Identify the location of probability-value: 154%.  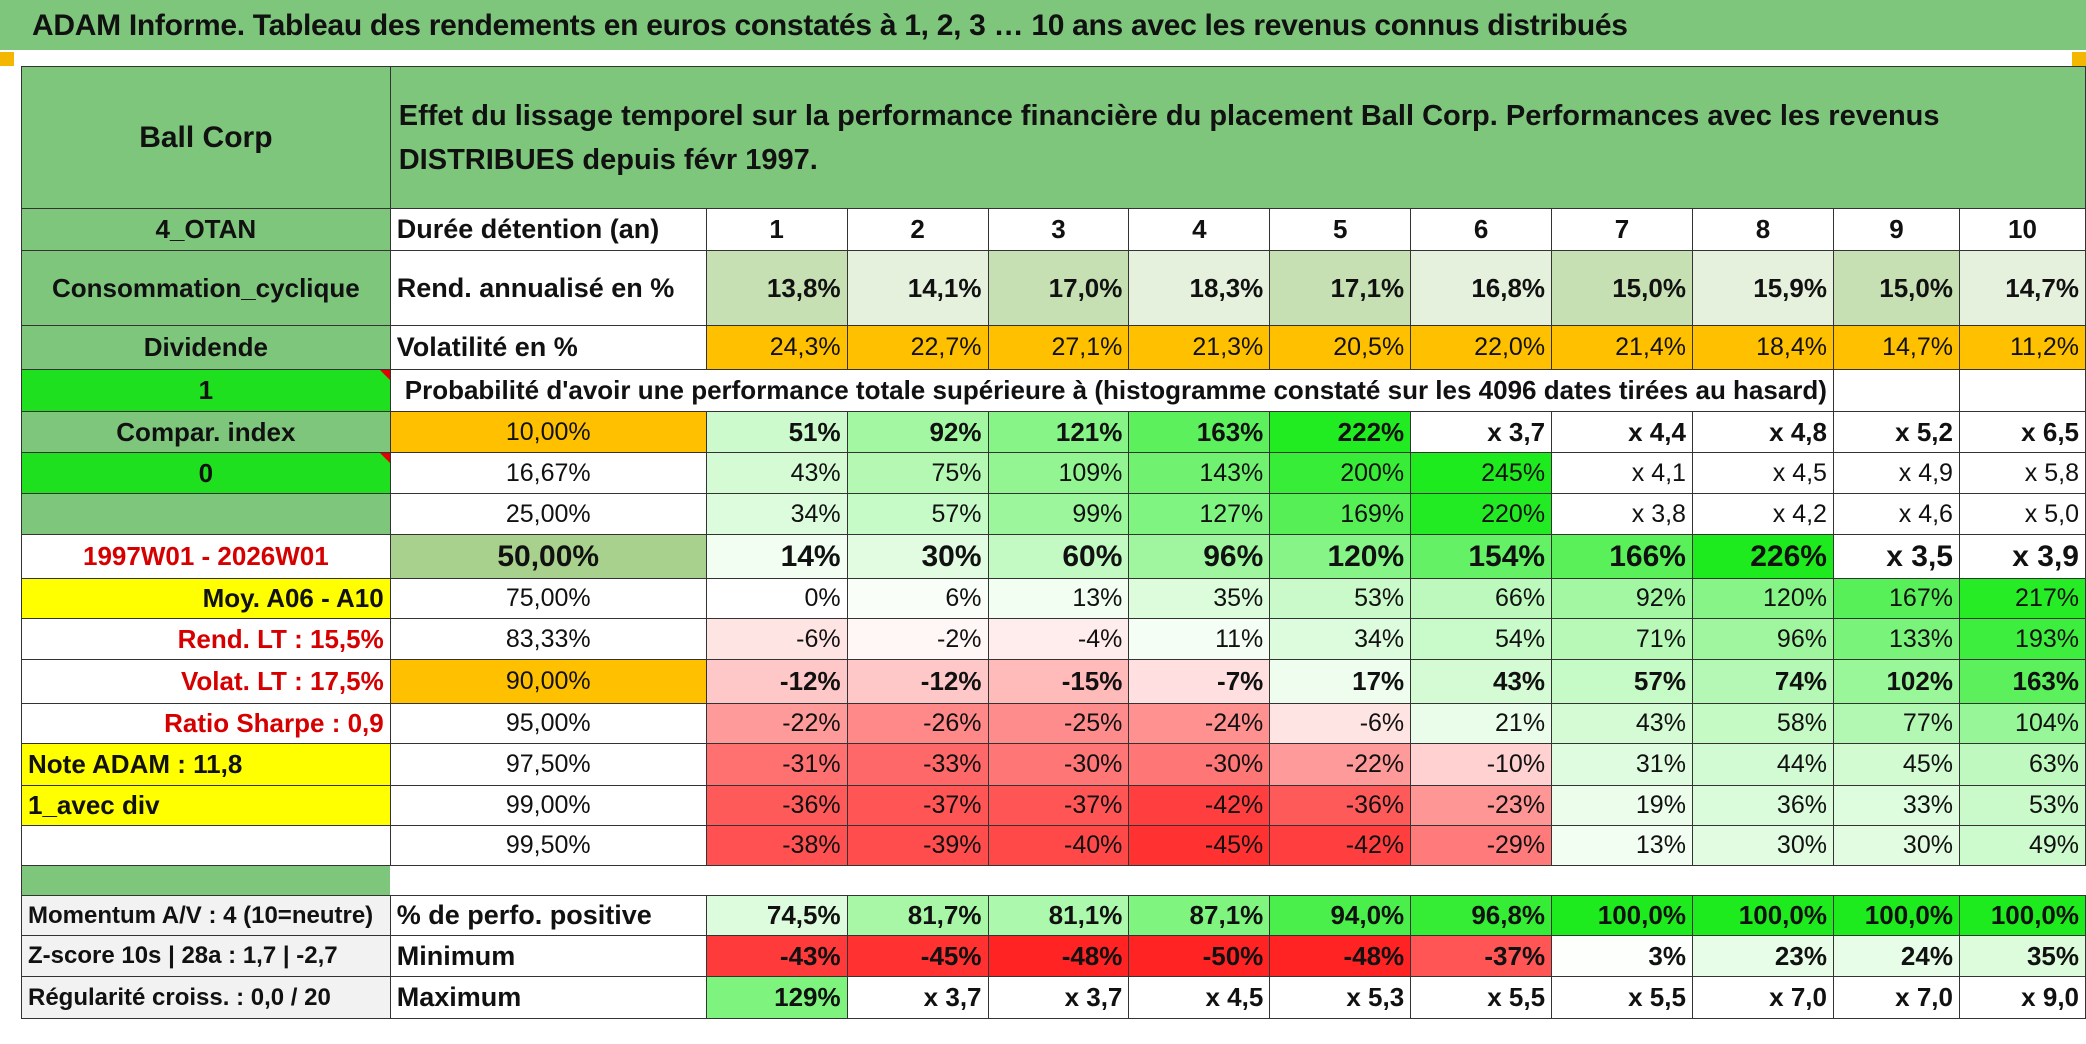
(1481, 556).